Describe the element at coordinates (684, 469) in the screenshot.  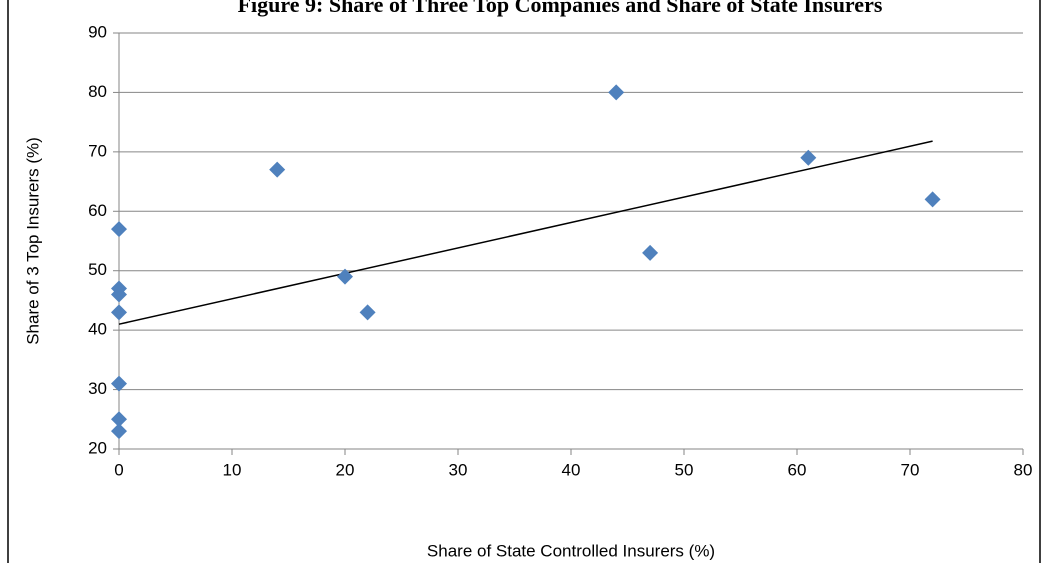
I see `x-tick-label: 50` at that location.